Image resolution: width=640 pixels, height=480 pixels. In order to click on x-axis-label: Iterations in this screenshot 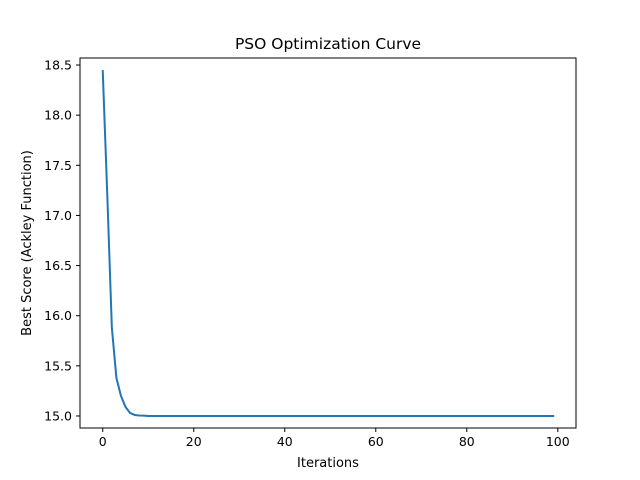, I will do `click(328, 463)`.